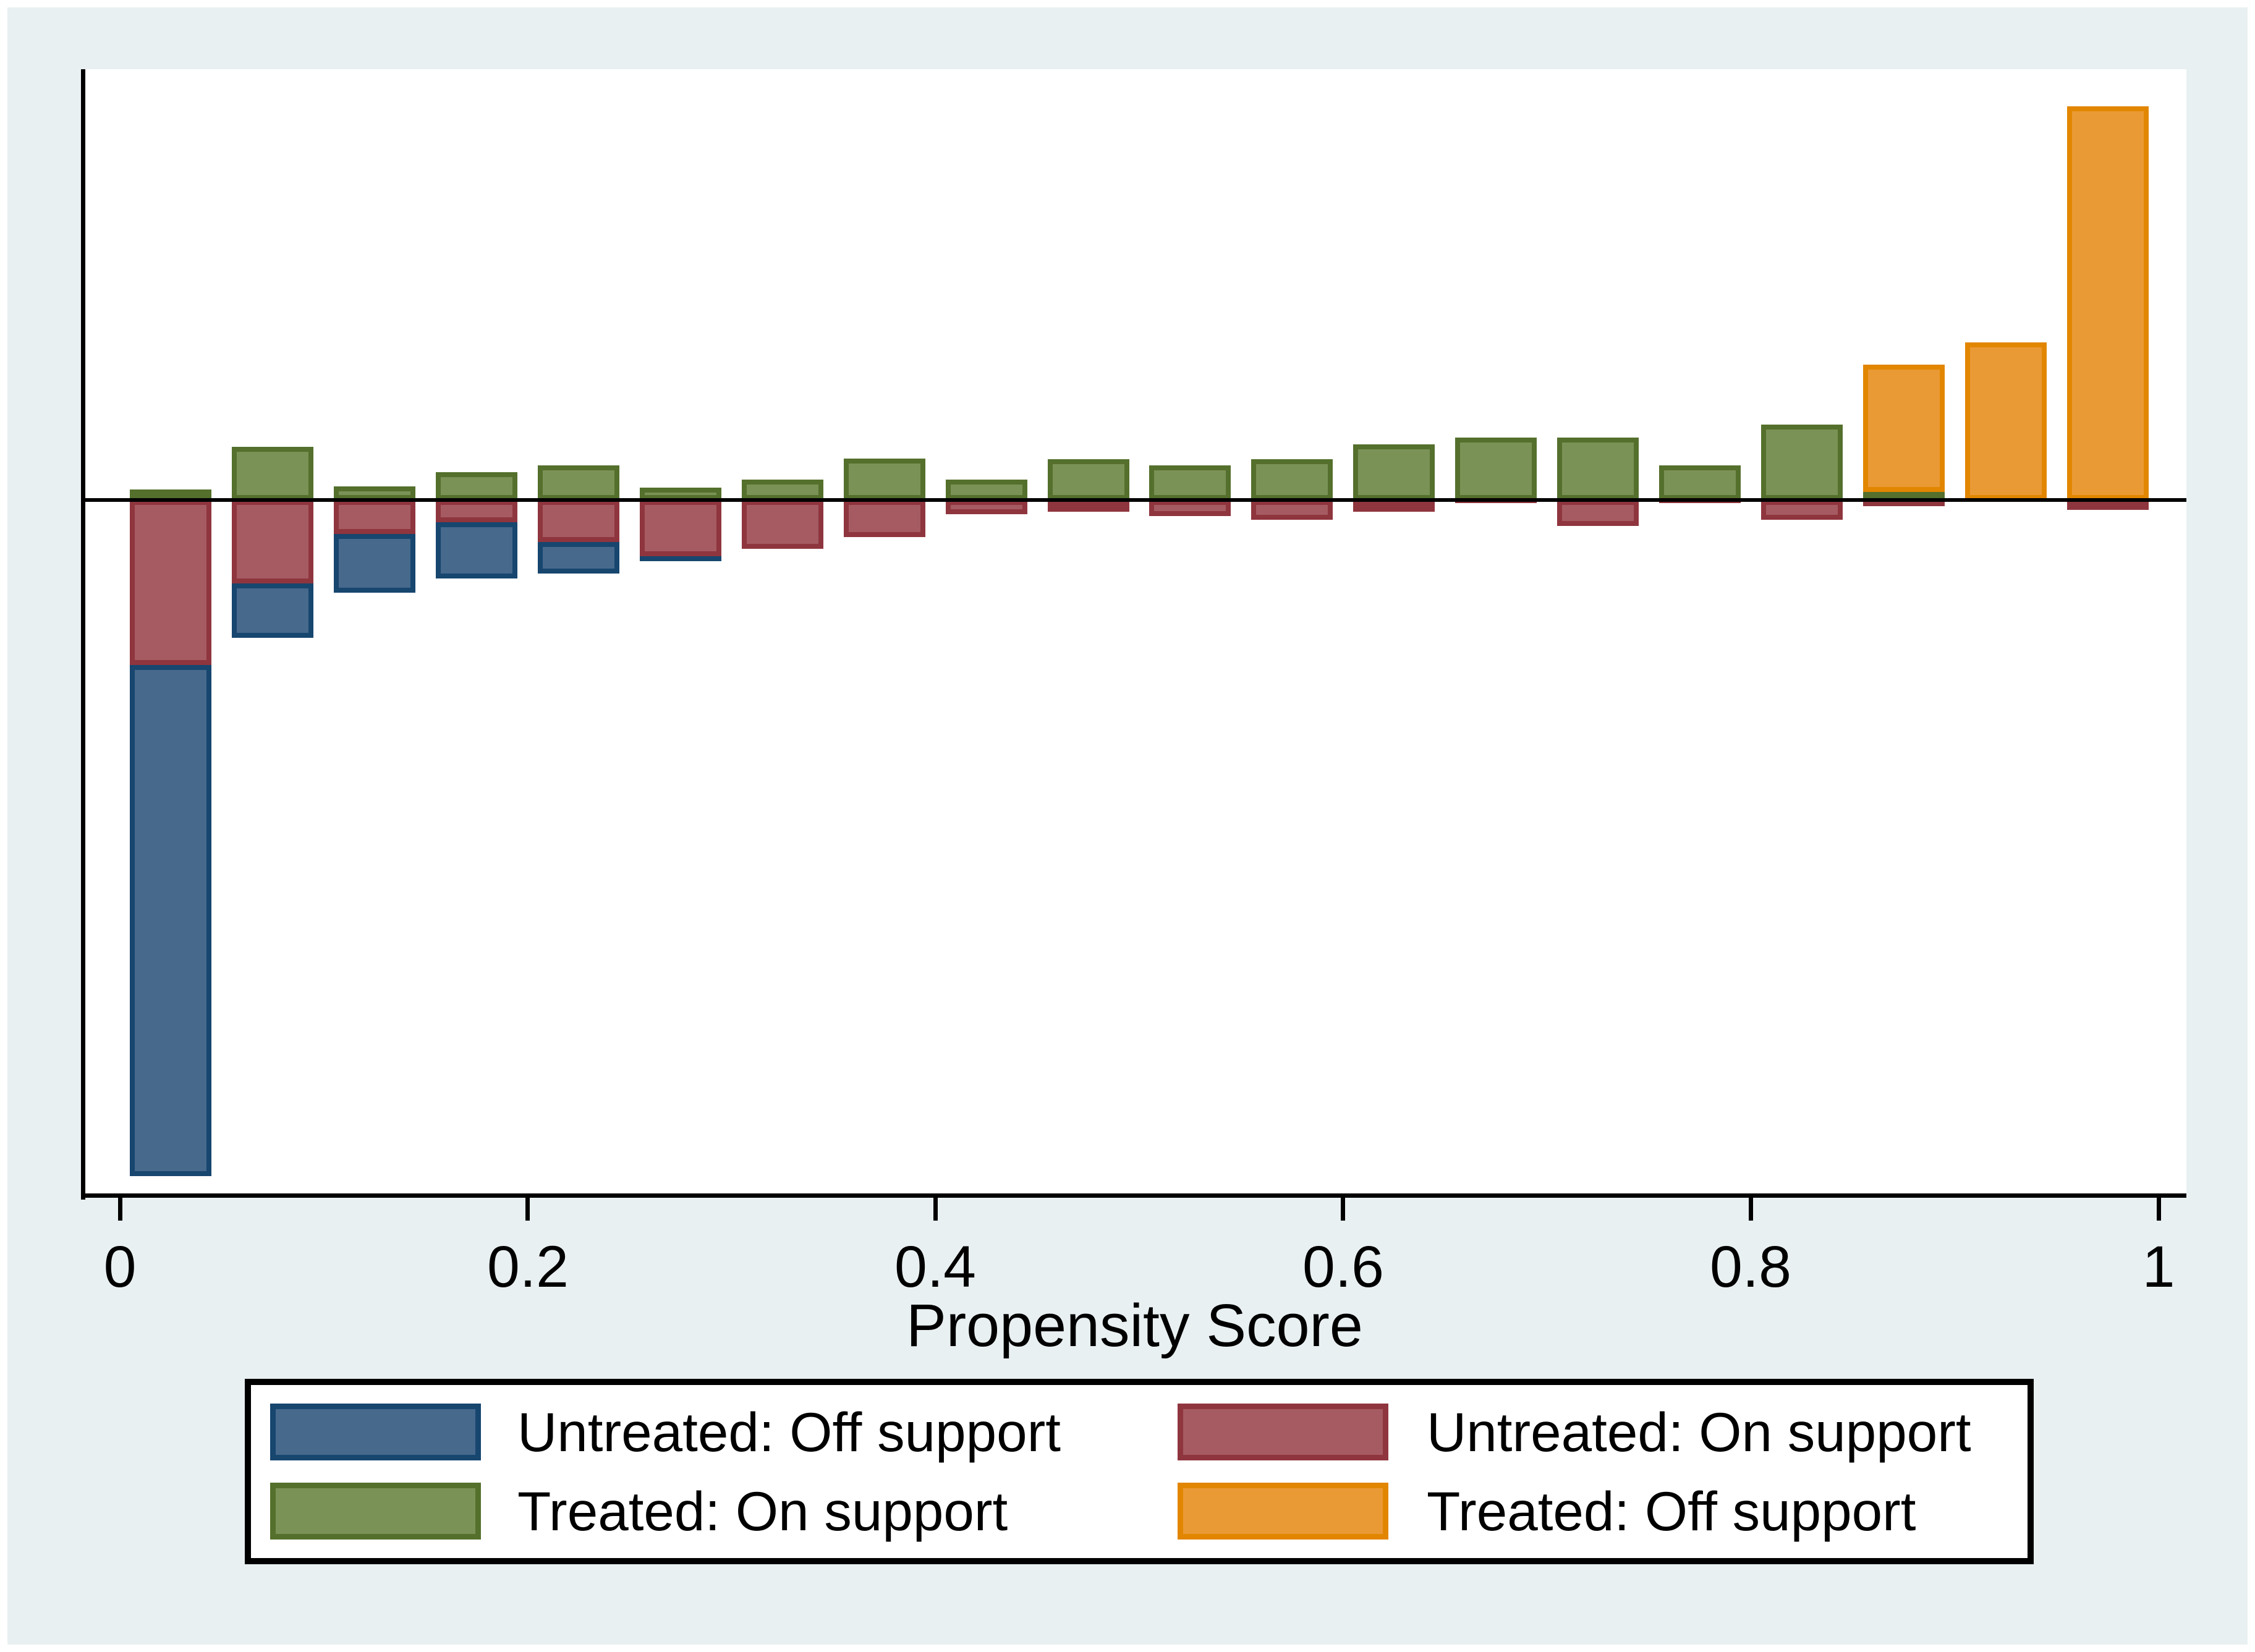 This screenshot has width=2255, height=1652. What do you see at coordinates (578, 521) in the screenshot?
I see `bar-untreated_on-bin5` at bounding box center [578, 521].